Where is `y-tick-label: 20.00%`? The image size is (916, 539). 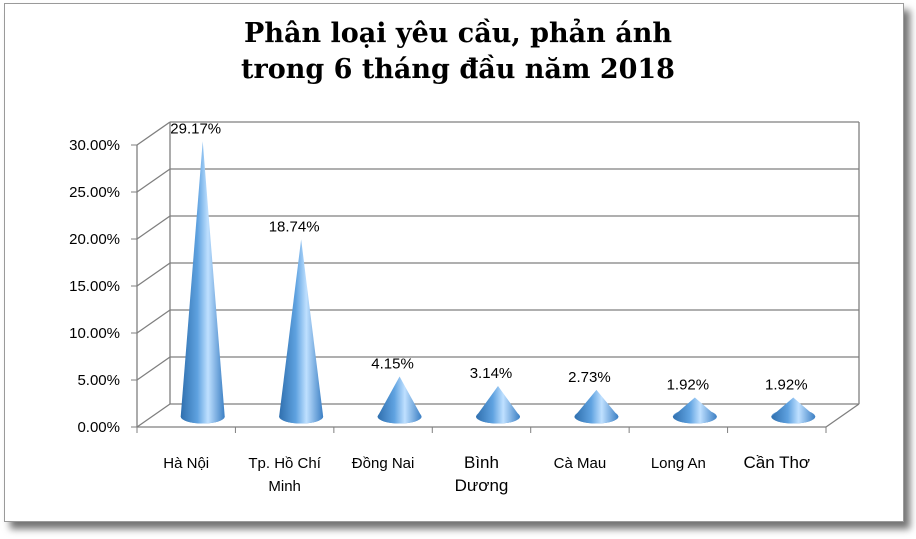 y-tick-label: 20.00% is located at coordinates (94, 239).